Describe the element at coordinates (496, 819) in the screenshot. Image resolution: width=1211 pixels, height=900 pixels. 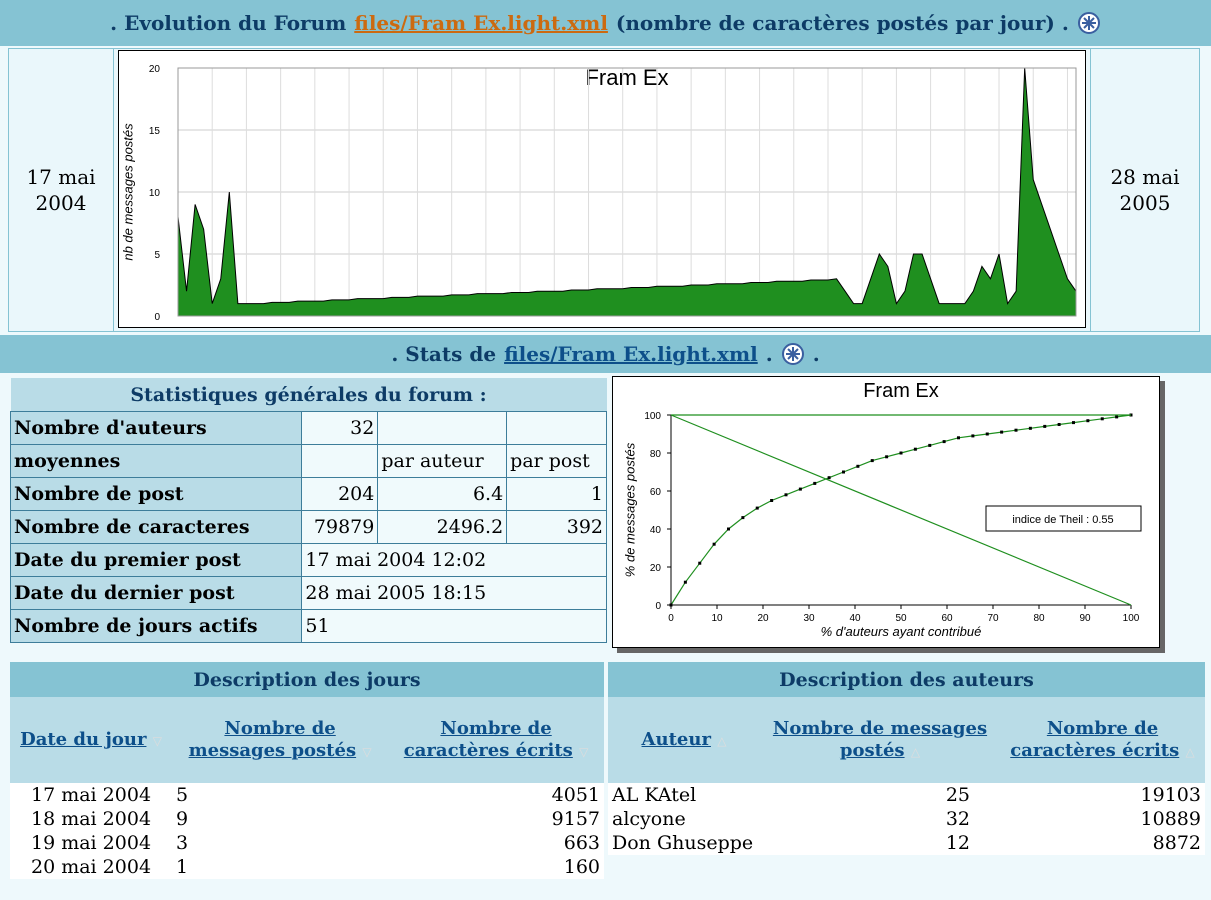
I see `cell: 9157` at that location.